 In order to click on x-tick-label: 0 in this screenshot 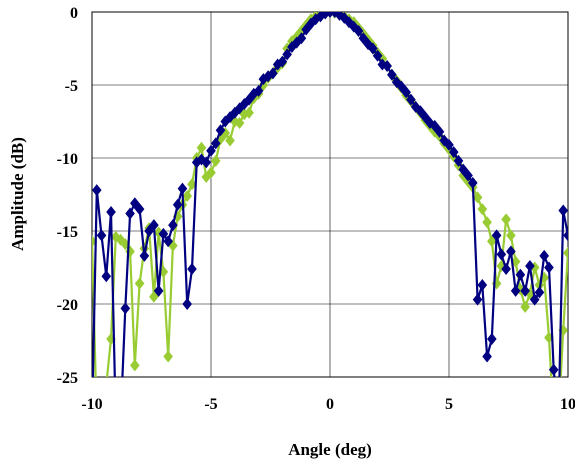, I will do `click(330, 404)`.